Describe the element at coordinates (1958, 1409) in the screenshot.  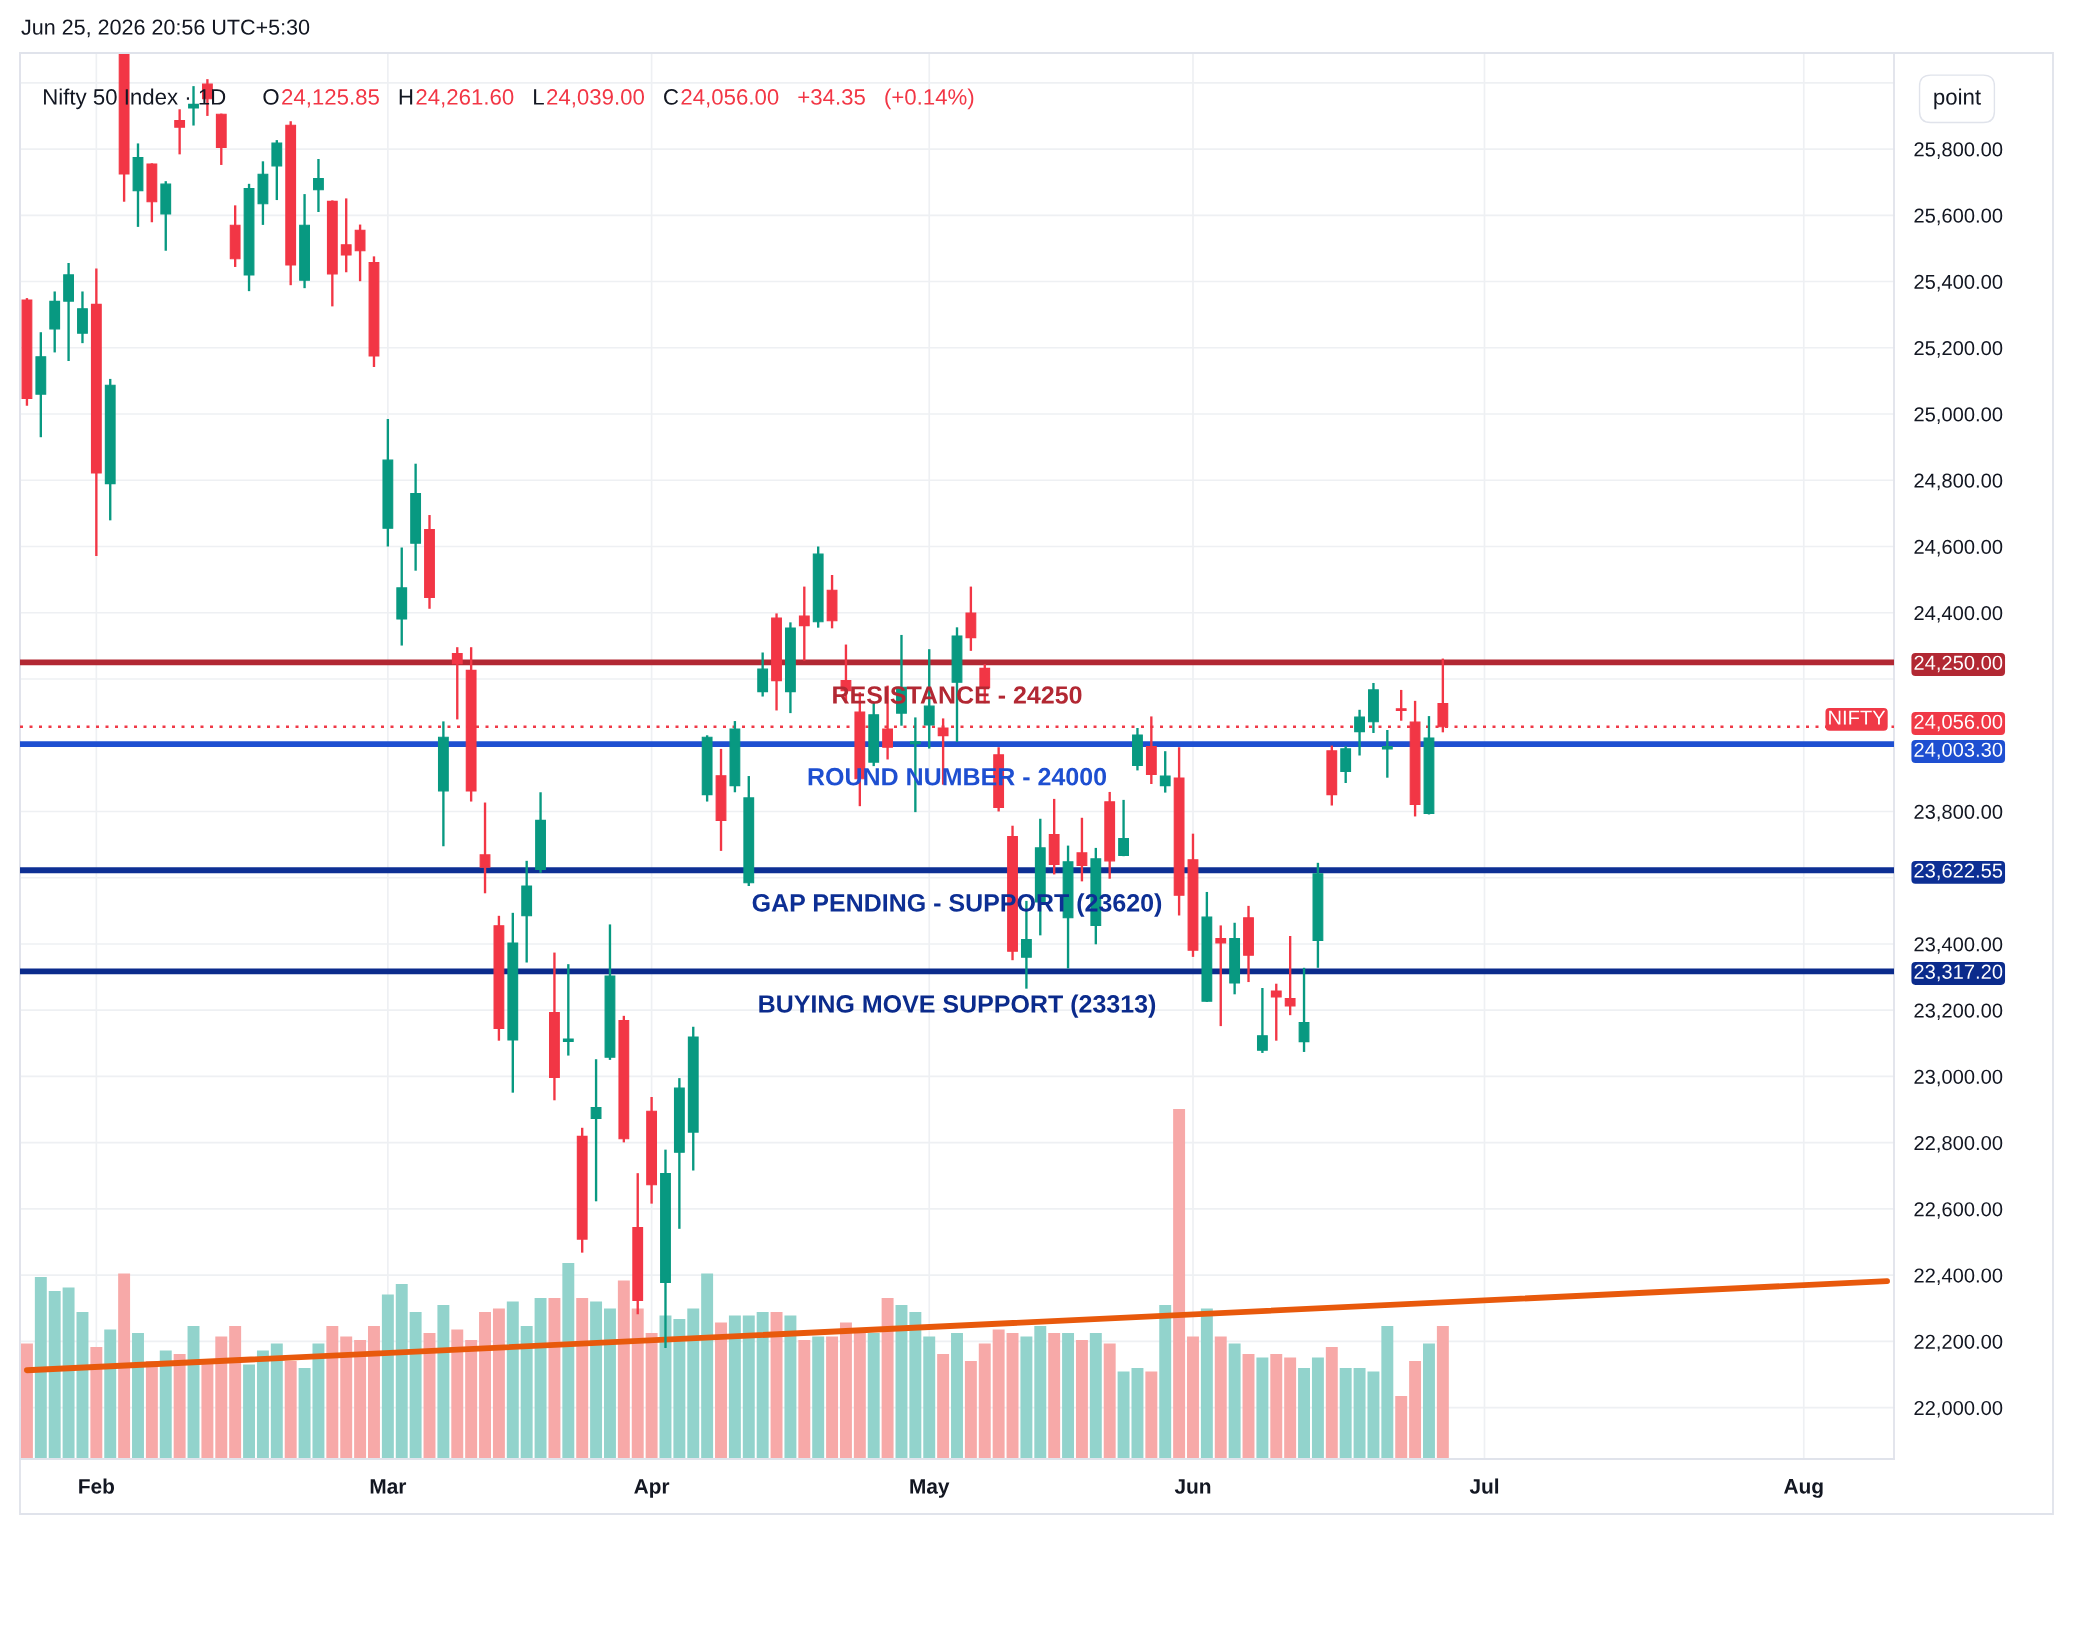
I see `y-tick-label: 22,000.00` at that location.